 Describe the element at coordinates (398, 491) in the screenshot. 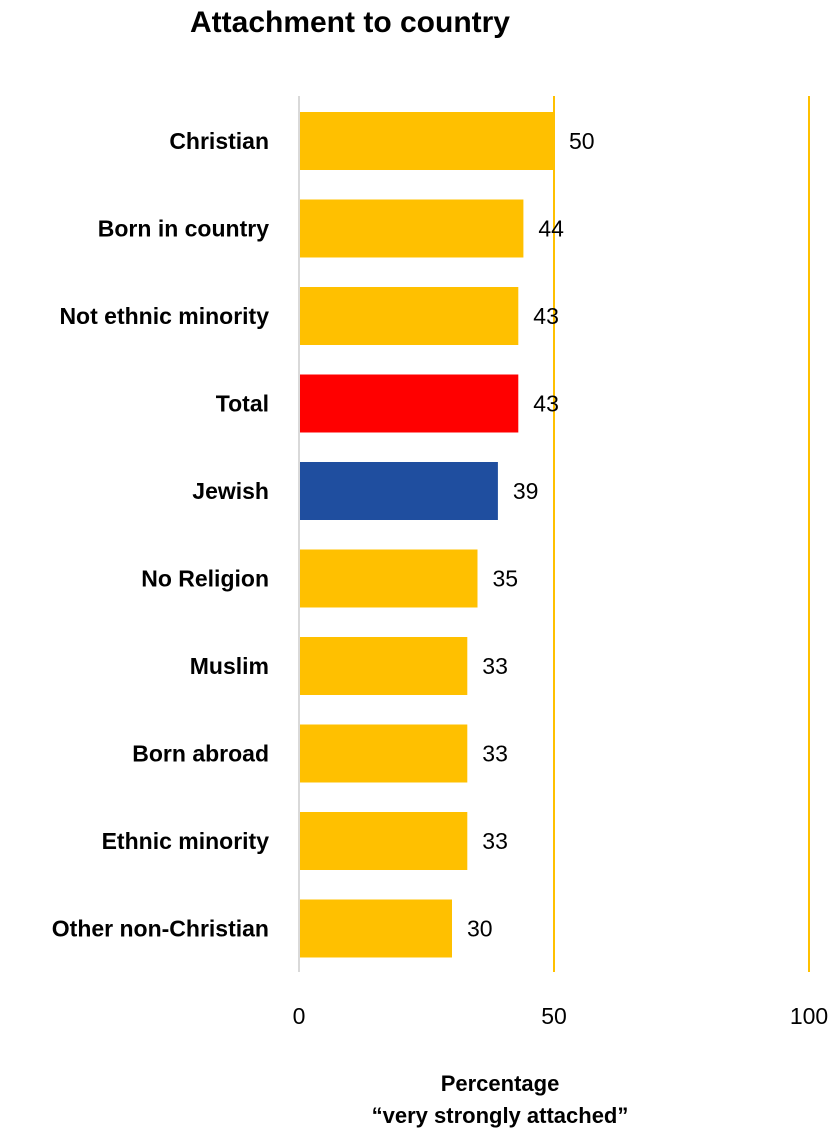

I see `bar-jewish` at that location.